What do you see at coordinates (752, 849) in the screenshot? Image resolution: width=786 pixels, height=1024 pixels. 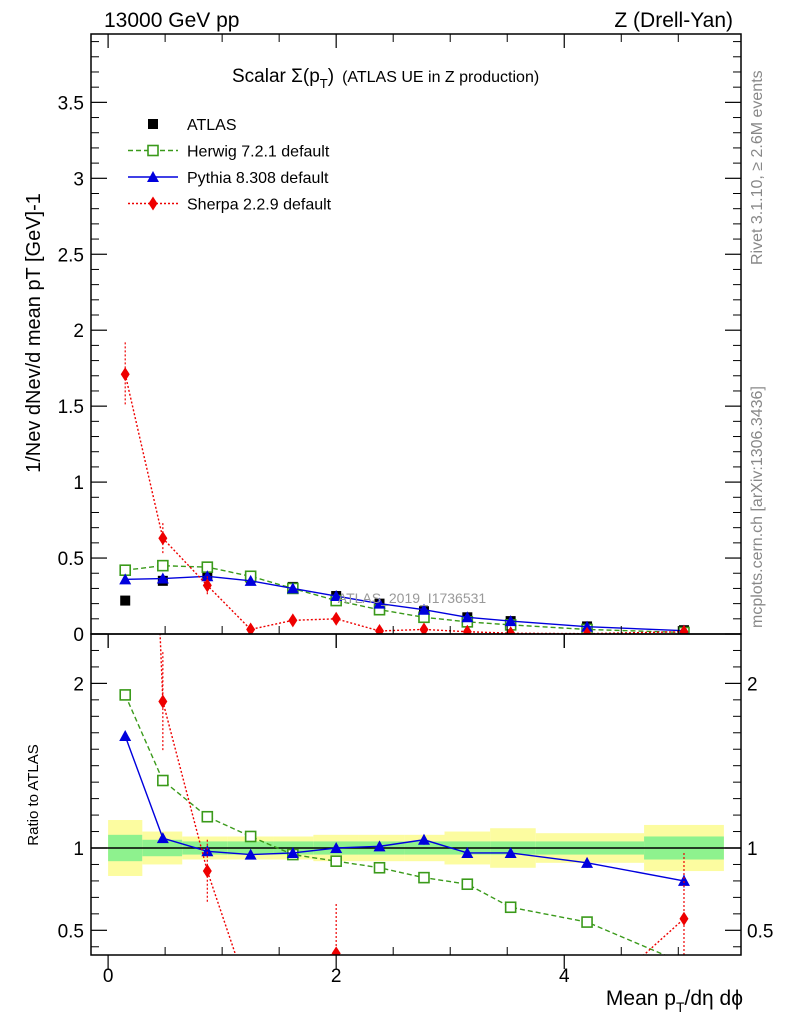 I see `ratio-y-tick-label-right: 1` at bounding box center [752, 849].